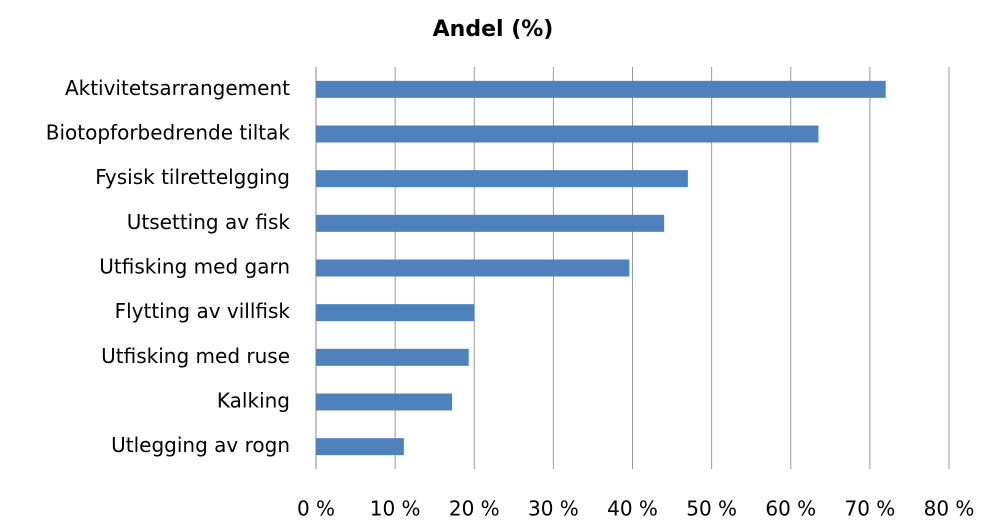  What do you see at coordinates (869, 509) in the screenshot?
I see `x-tick-label: 70 %` at bounding box center [869, 509].